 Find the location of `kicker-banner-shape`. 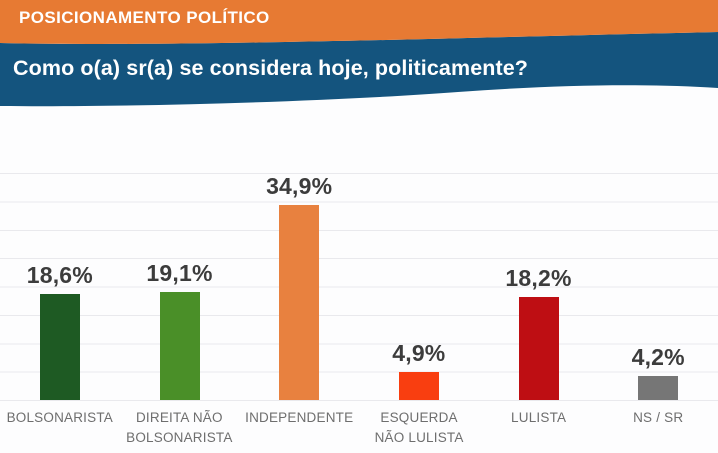

kicker-banner-shape is located at coordinates (359, 22).